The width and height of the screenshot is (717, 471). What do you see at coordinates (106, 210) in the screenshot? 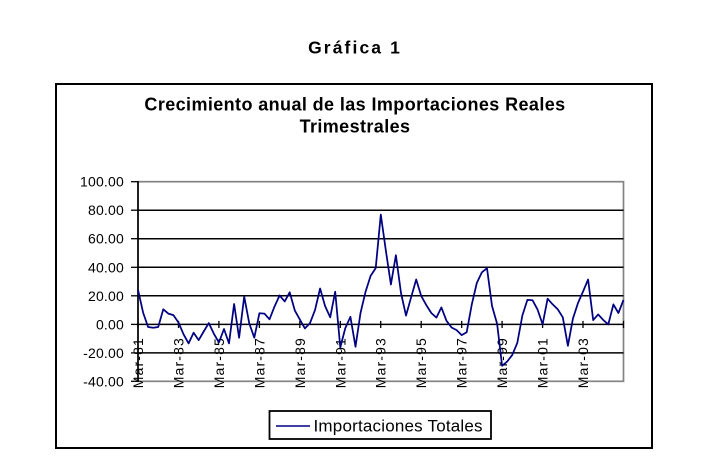
I see `svg-text: 80.00` at bounding box center [106, 210].